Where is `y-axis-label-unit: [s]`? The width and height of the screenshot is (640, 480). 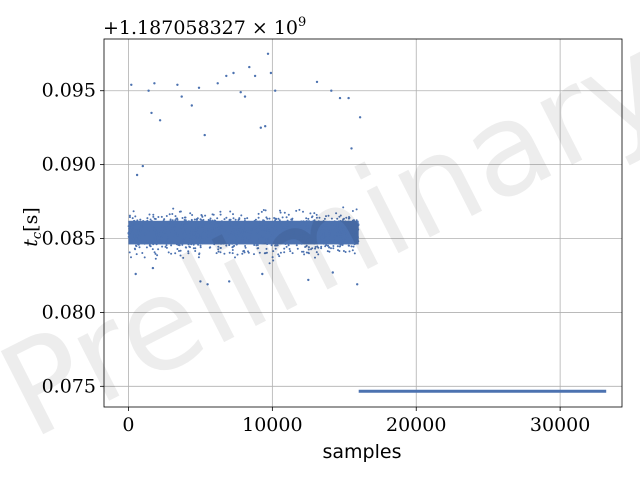
y-axis-label-unit: [s] is located at coordinates (31, 219).